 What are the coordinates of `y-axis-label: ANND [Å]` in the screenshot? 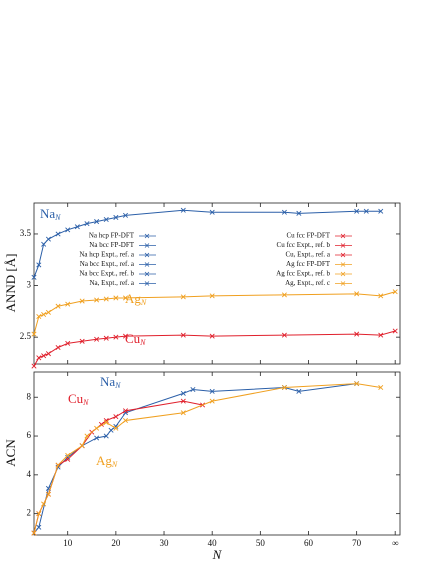 It's located at (10, 283).